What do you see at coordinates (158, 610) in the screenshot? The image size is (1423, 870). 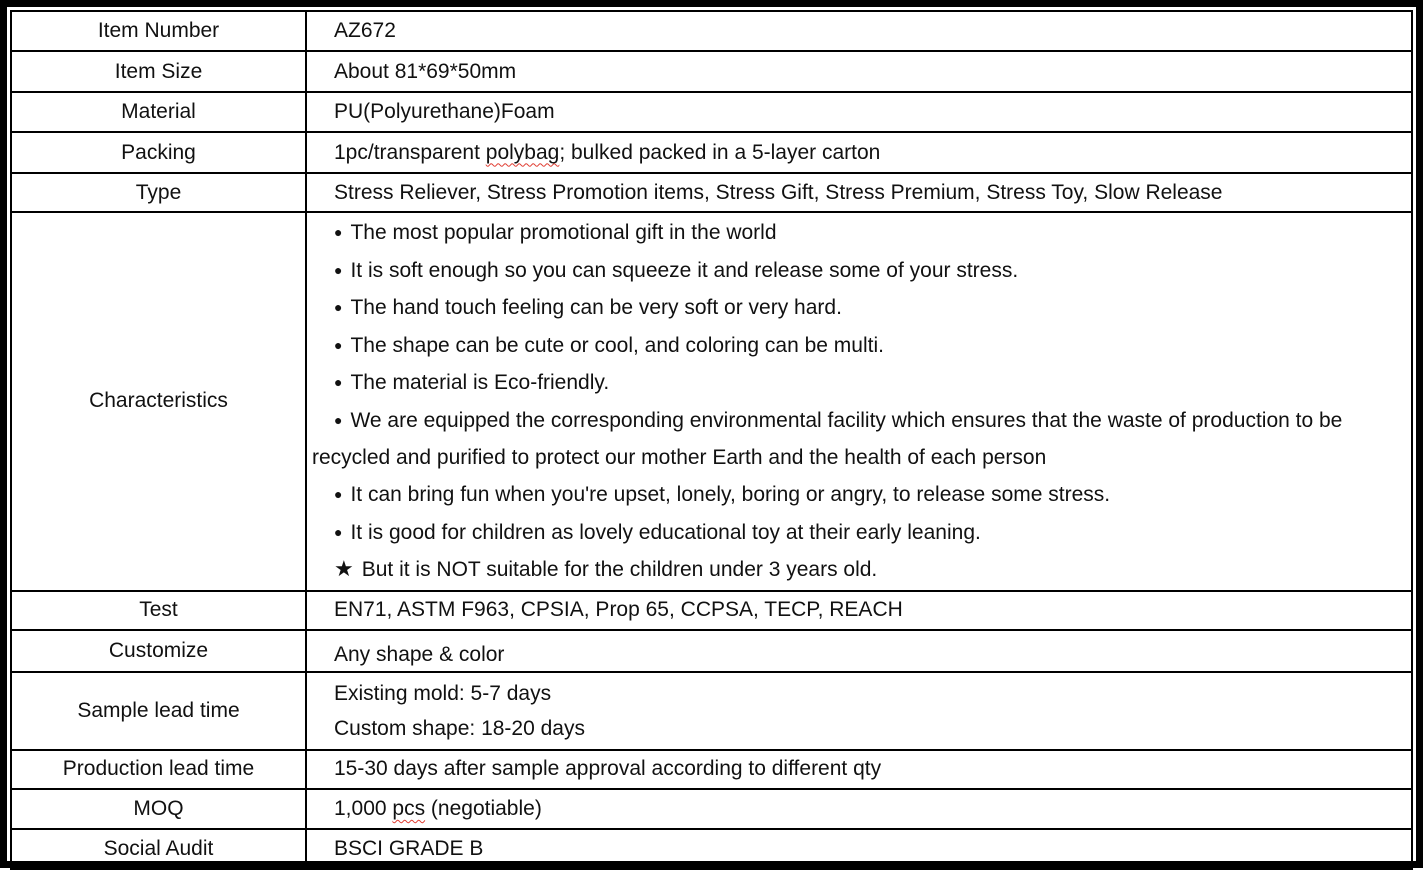 I see `row-label: Test` at bounding box center [158, 610].